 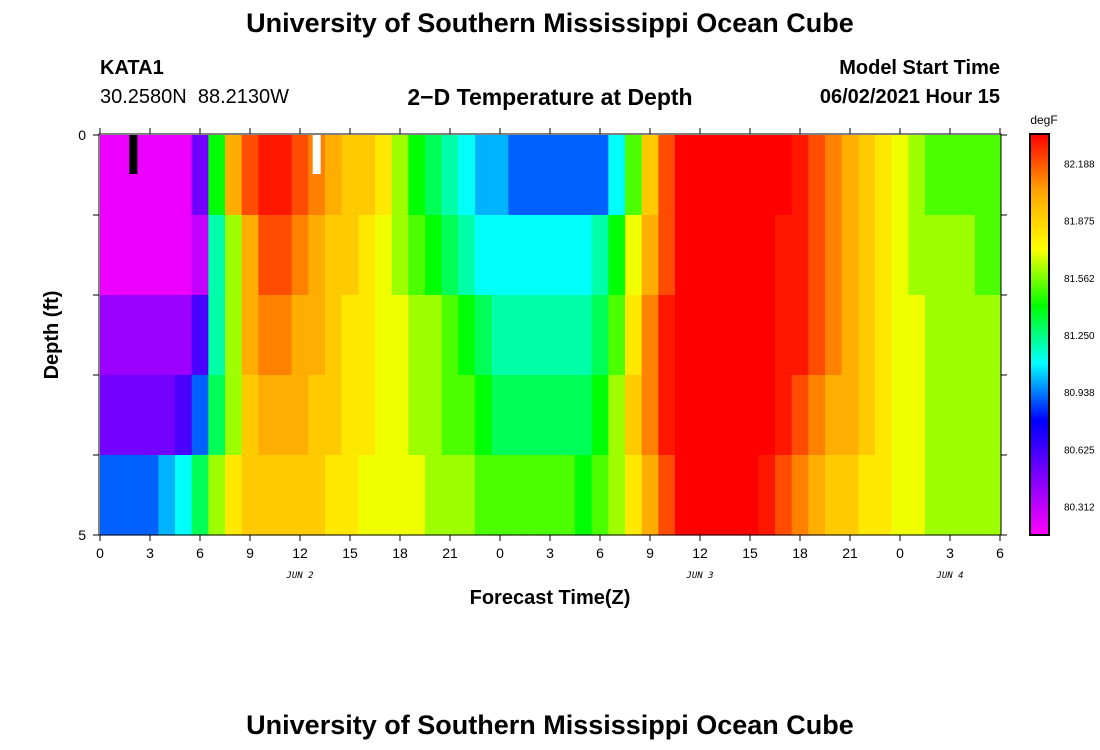 What do you see at coordinates (1079, 393) in the screenshot?
I see `colorbar-tick-label: 80.938` at bounding box center [1079, 393].